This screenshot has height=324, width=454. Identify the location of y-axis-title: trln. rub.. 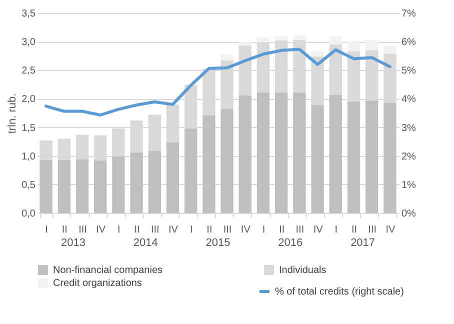
(12, 113).